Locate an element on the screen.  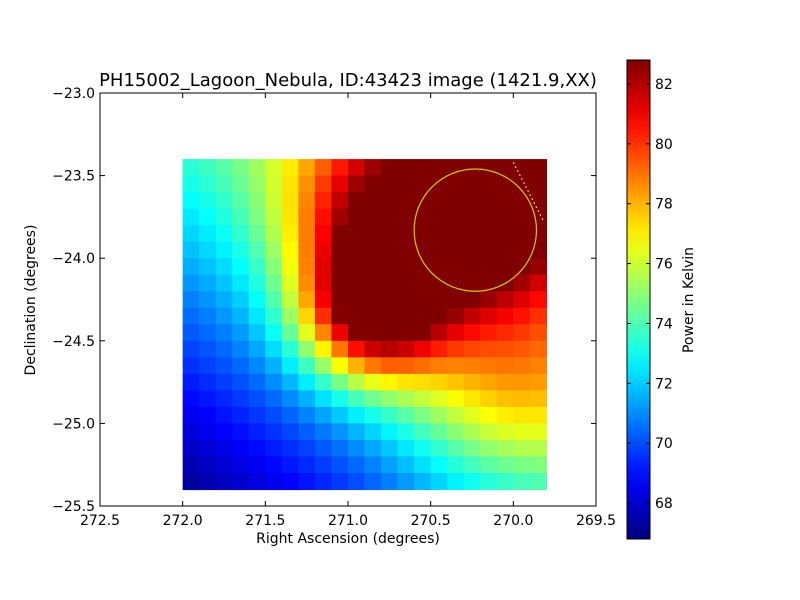
colorbar-tick-label: 82 is located at coordinates (664, 85).